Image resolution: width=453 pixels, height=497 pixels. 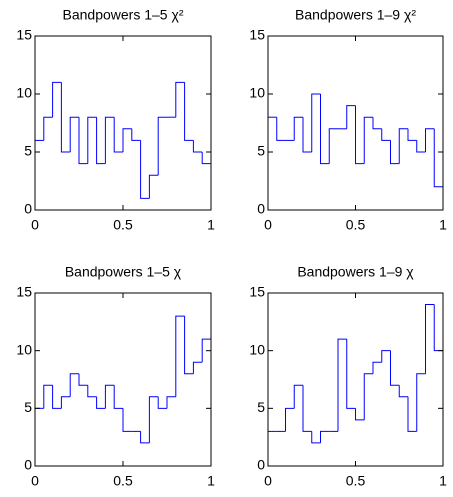 I want to click on panel-title: Bandpowers 1–5 χ, so click(x=123, y=272).